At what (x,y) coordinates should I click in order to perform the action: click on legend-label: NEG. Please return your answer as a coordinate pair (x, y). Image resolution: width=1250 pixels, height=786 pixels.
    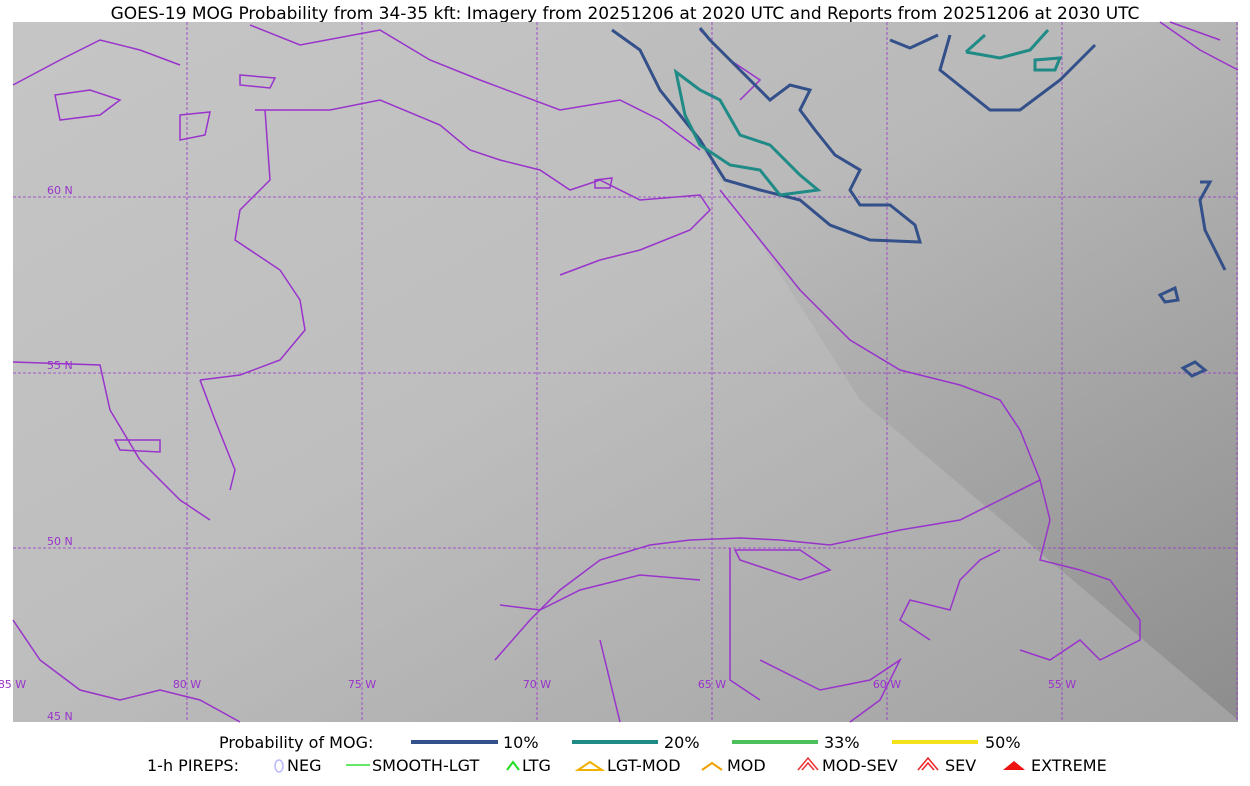
    Looking at the image, I should click on (304, 765).